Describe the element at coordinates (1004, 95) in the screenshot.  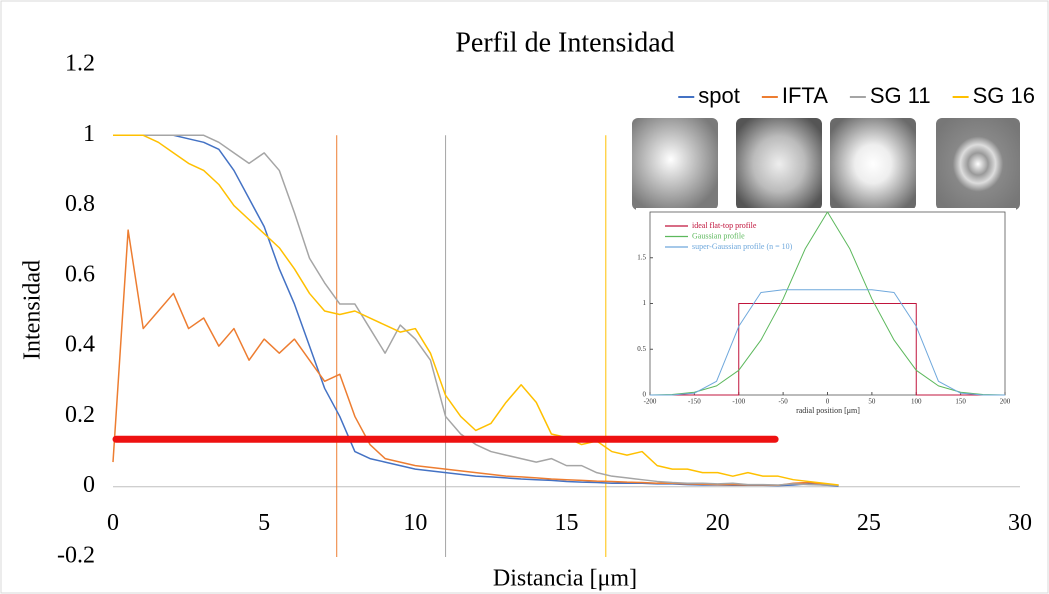
I see `legend-label: SG 16` at that location.